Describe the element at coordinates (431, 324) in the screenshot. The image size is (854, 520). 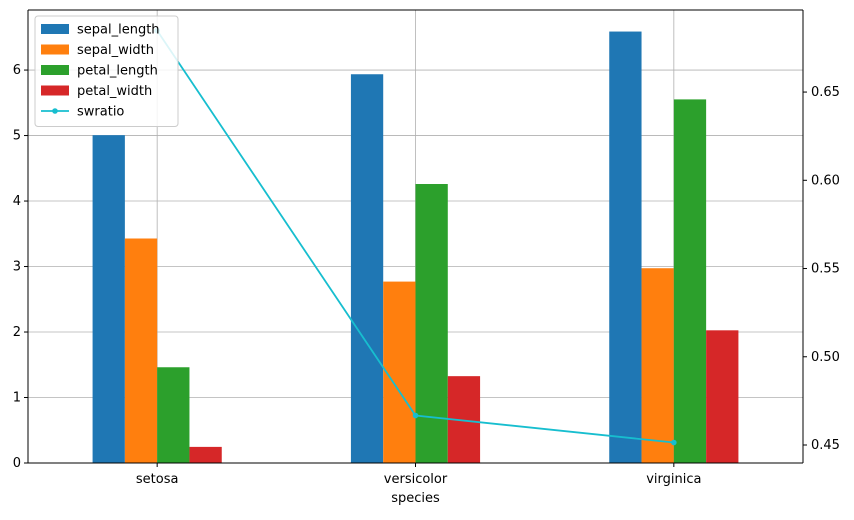
I see `bar-petal_length-versicolor` at that location.